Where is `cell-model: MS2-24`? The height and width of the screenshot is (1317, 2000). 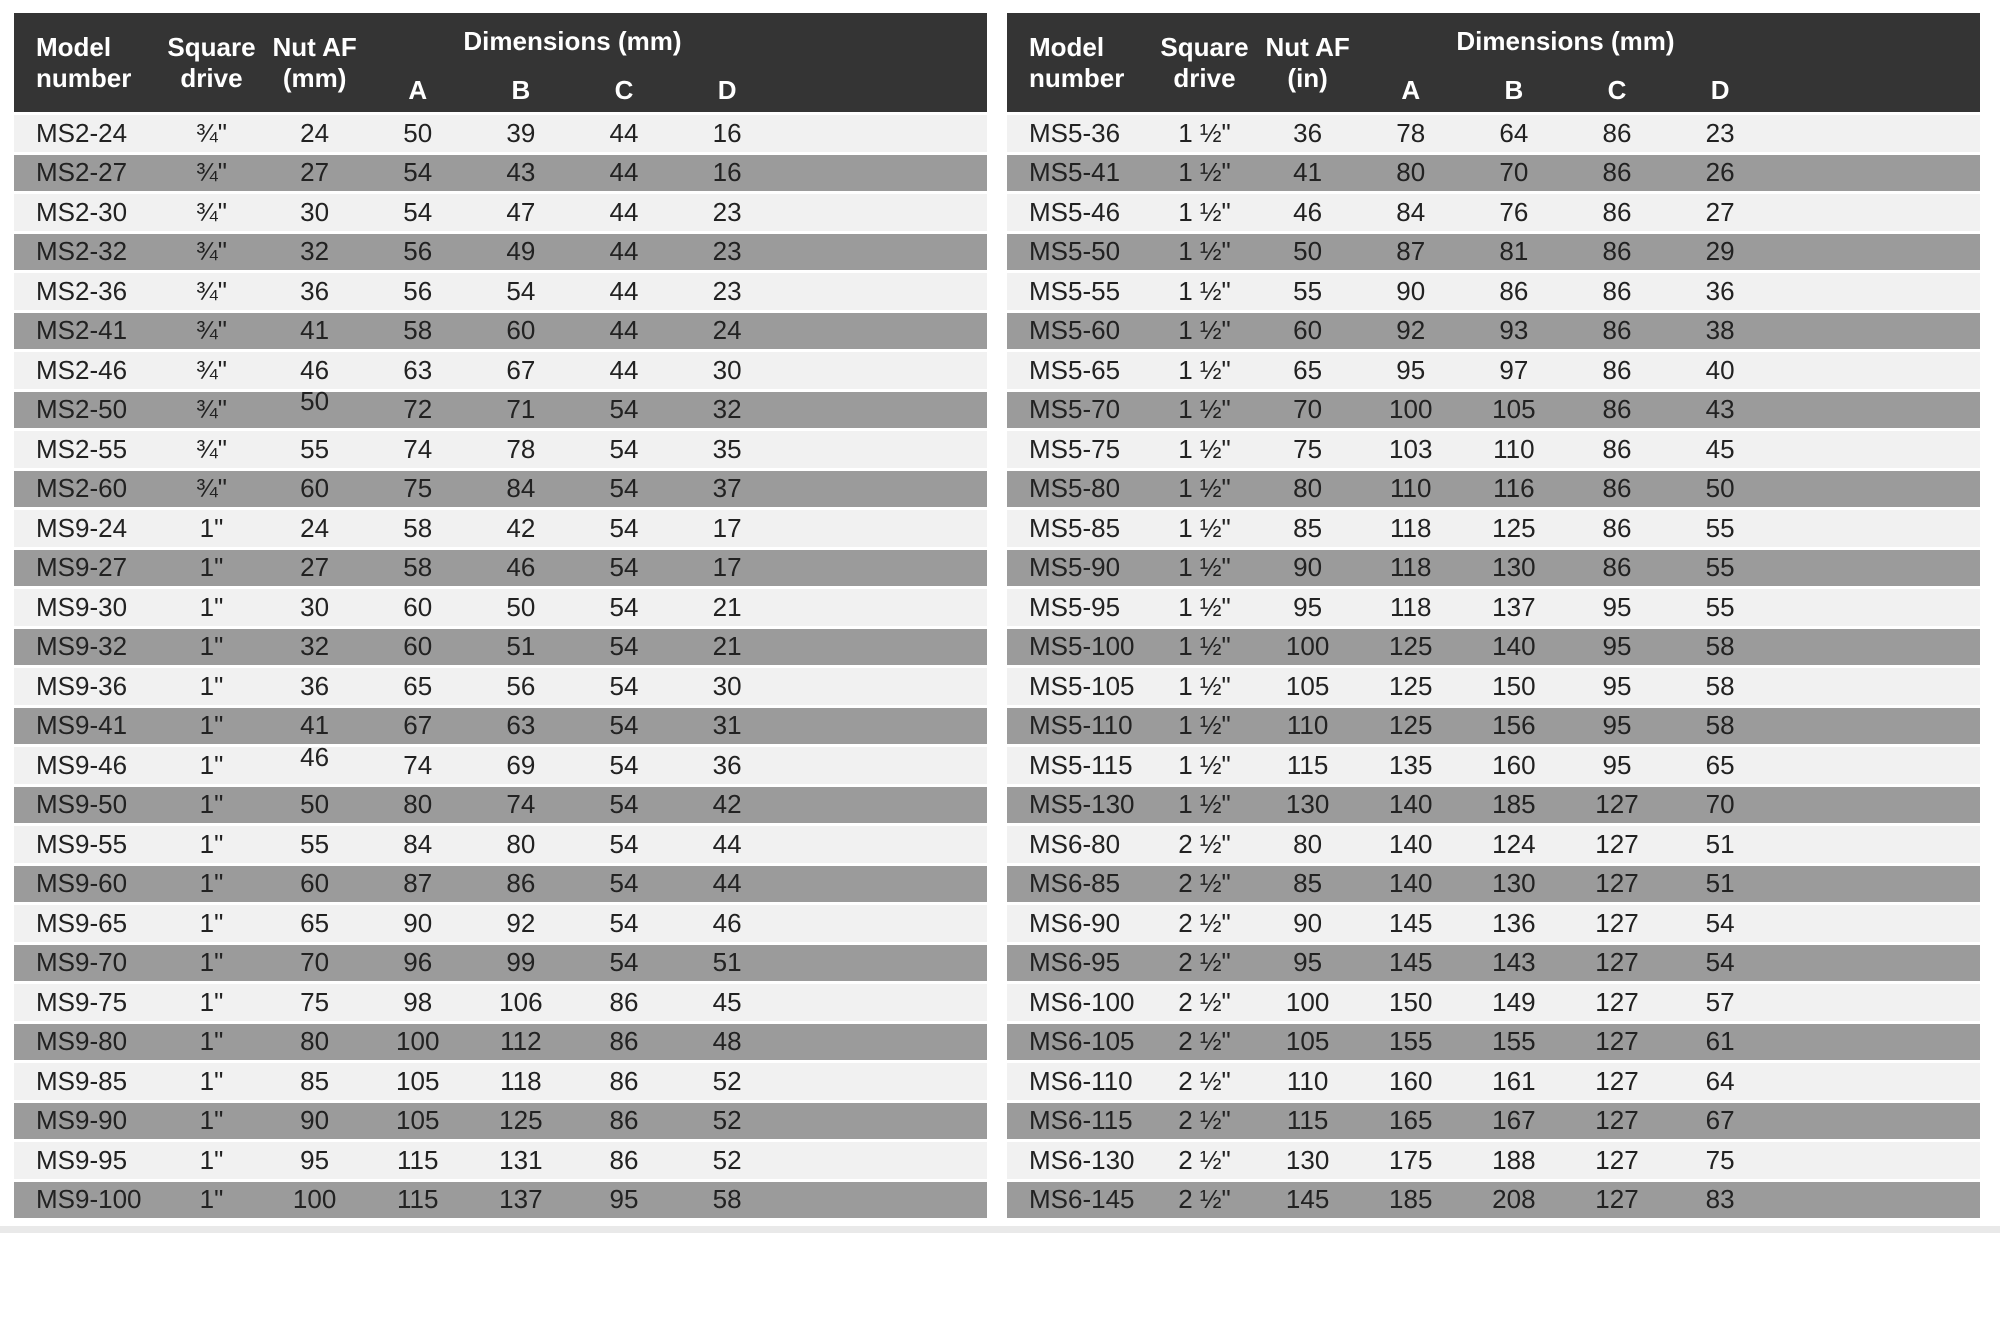
cell-model: MS2-24 is located at coordinates (87, 132).